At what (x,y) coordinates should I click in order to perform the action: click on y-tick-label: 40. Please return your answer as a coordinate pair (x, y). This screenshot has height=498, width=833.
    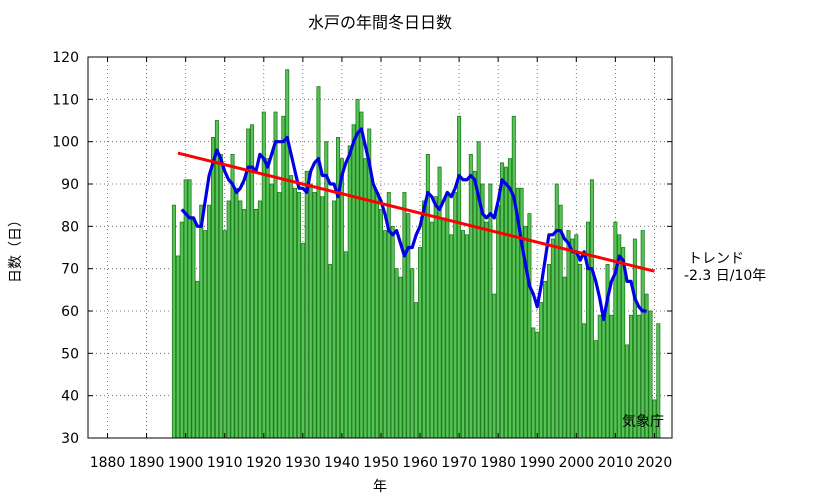
    Looking at the image, I should click on (70, 397).